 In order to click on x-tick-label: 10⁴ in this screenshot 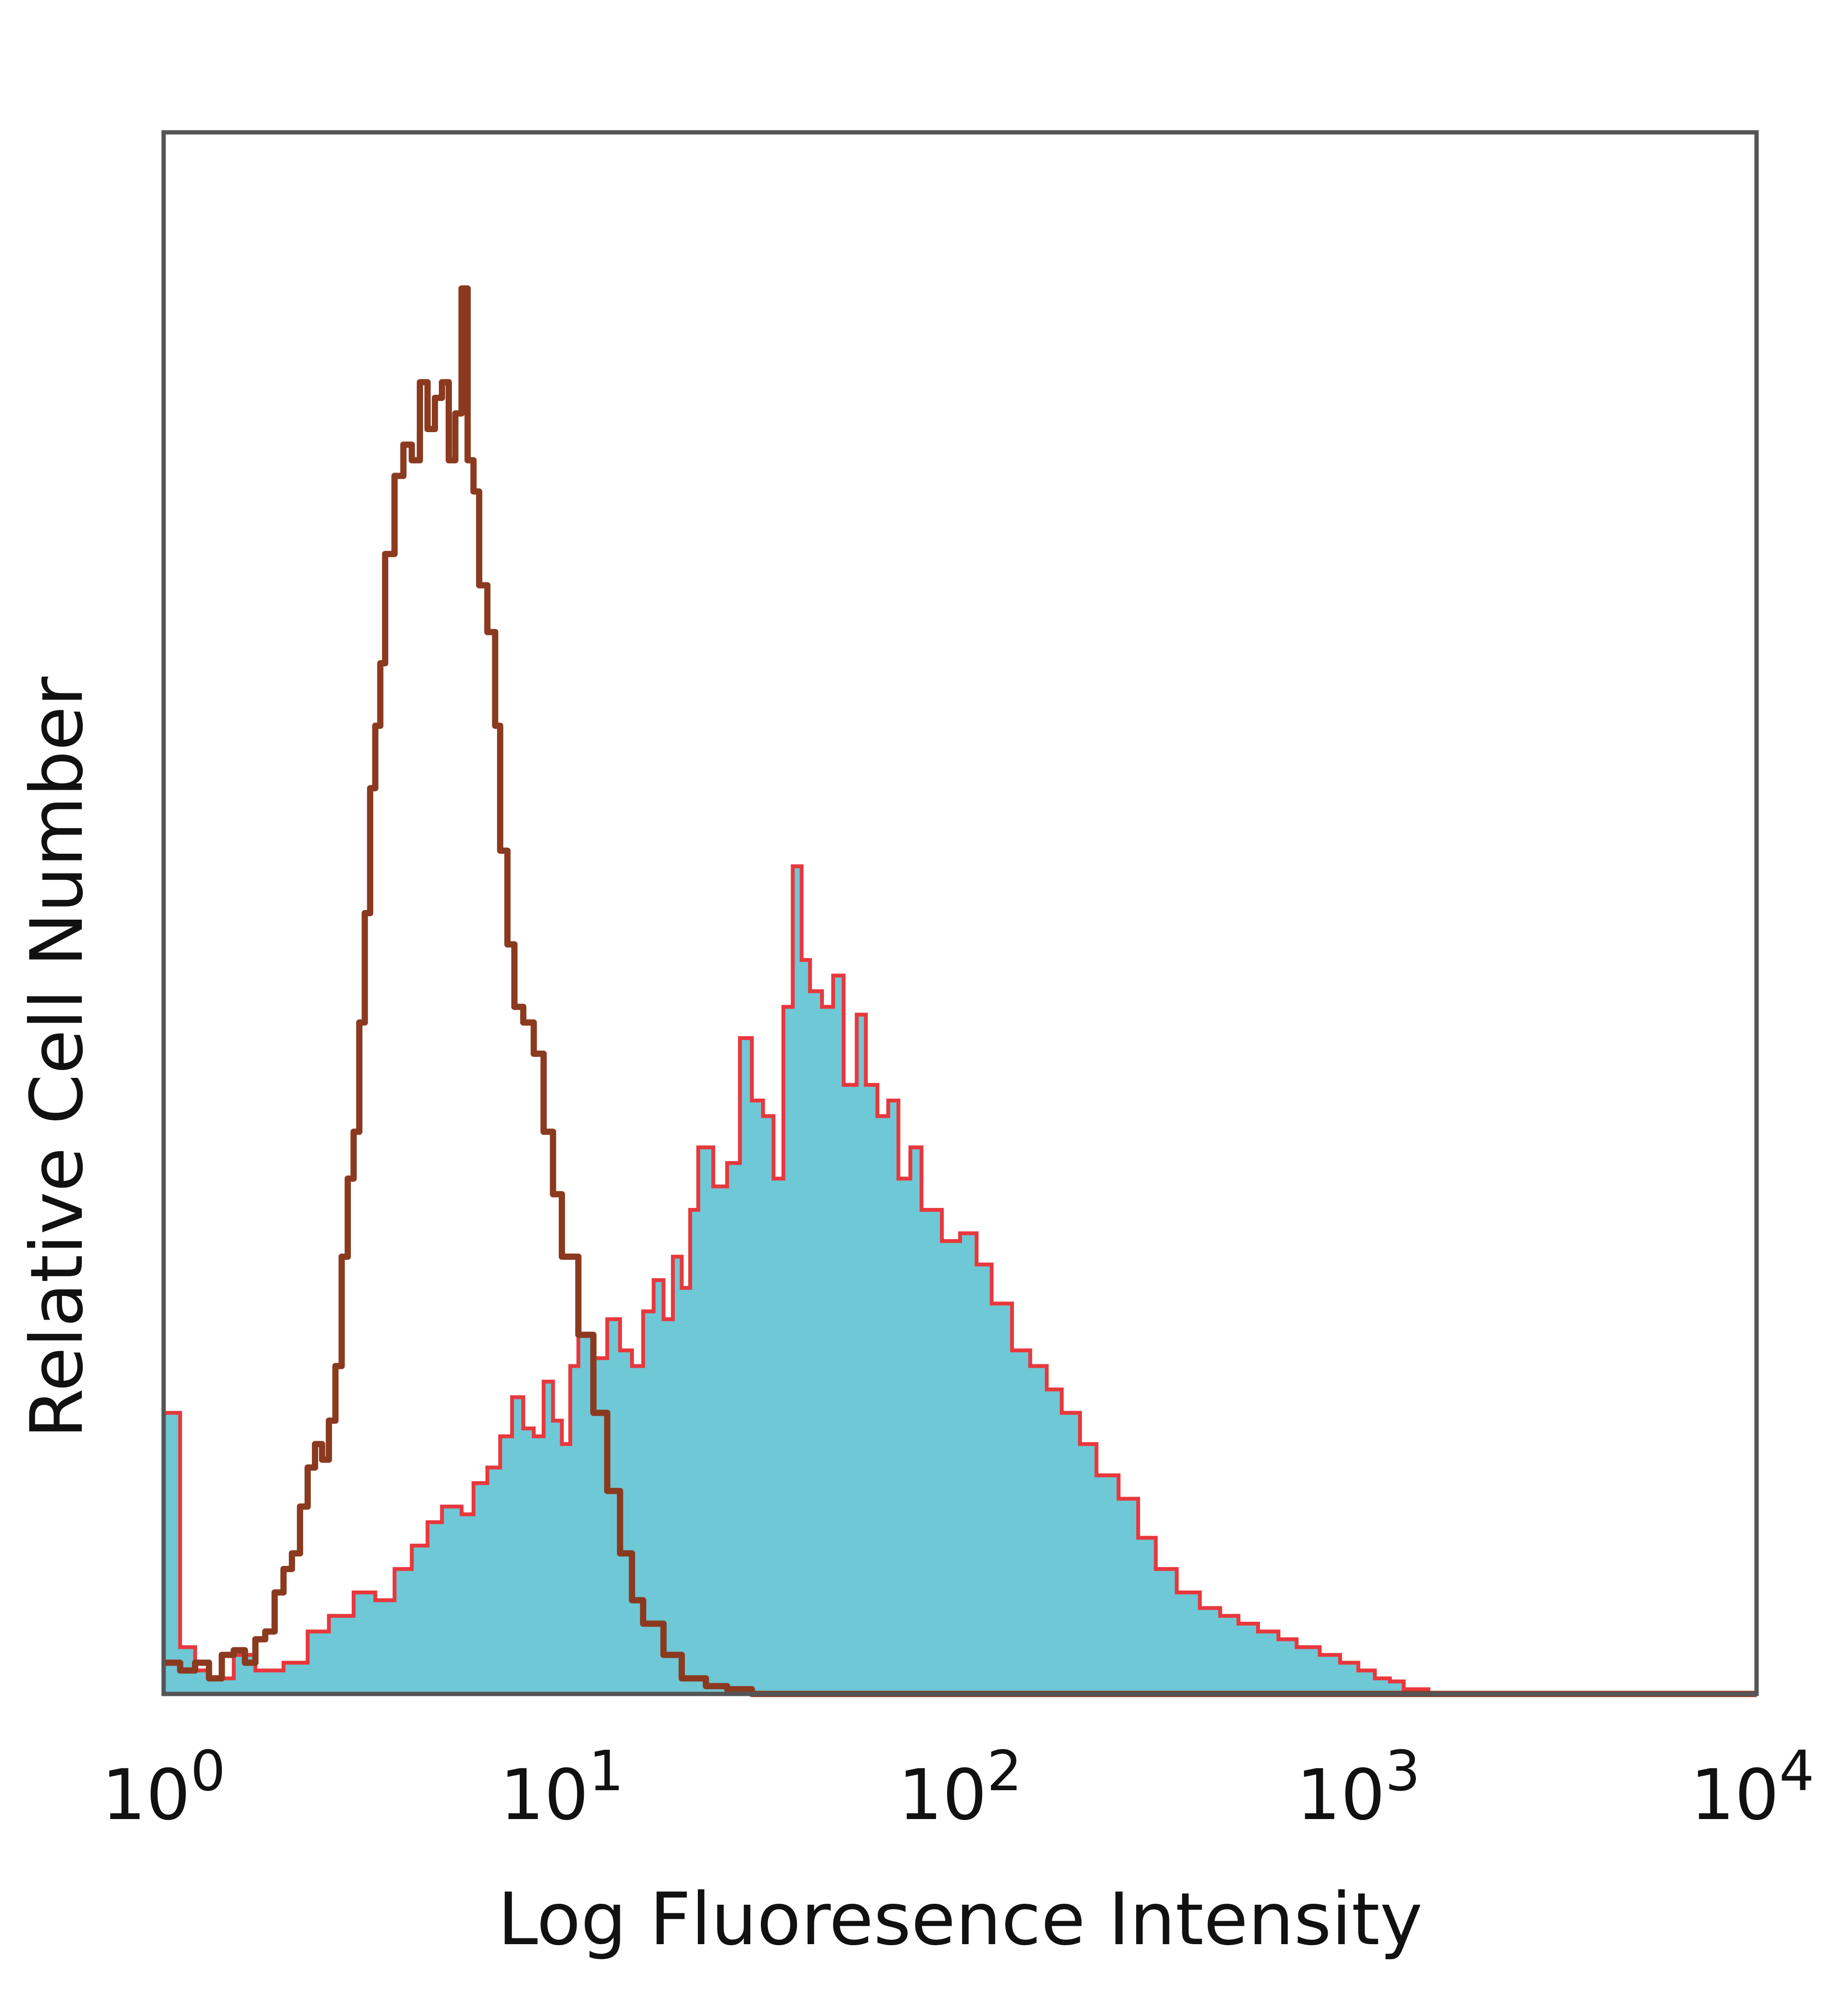, I will do `click(1752, 1787)`.